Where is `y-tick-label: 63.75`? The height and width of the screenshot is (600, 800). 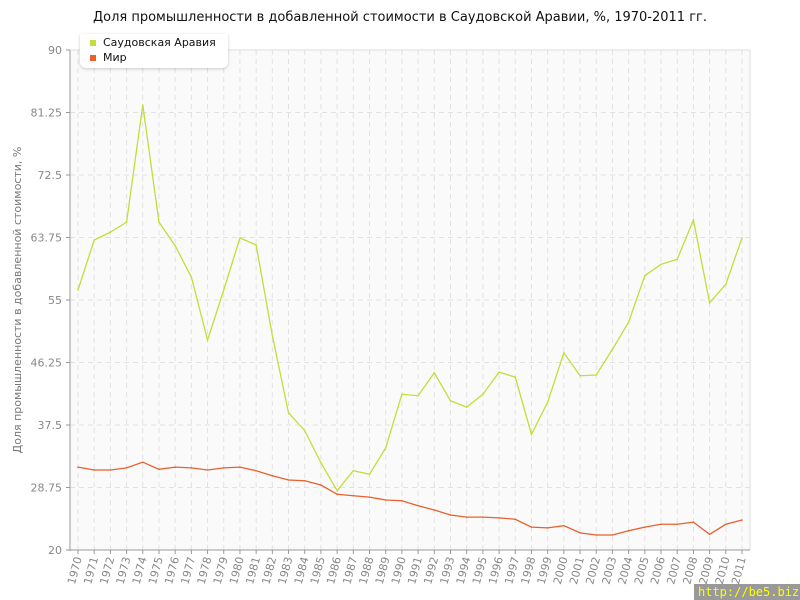 y-tick-label: 63.75 is located at coordinates (47, 238).